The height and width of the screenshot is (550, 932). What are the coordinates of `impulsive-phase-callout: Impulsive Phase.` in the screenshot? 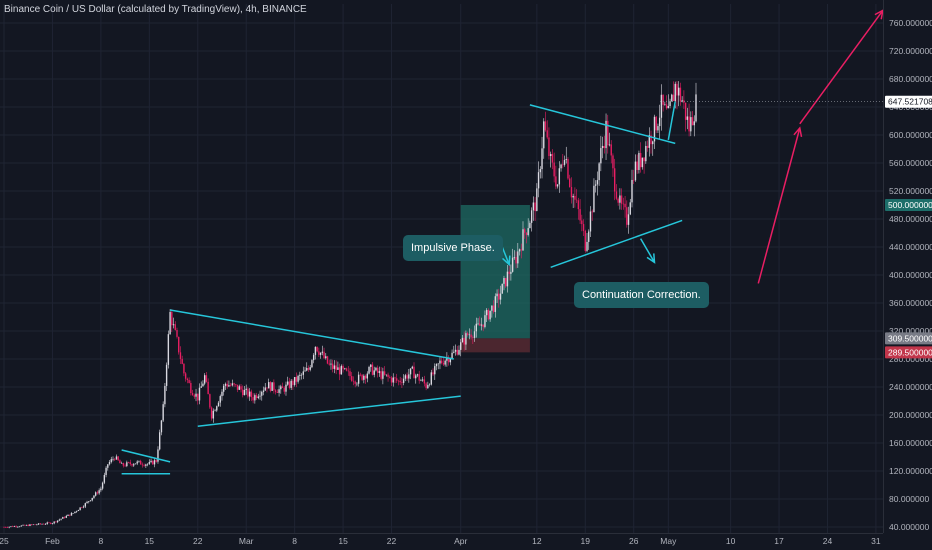 It's located at (453, 248).